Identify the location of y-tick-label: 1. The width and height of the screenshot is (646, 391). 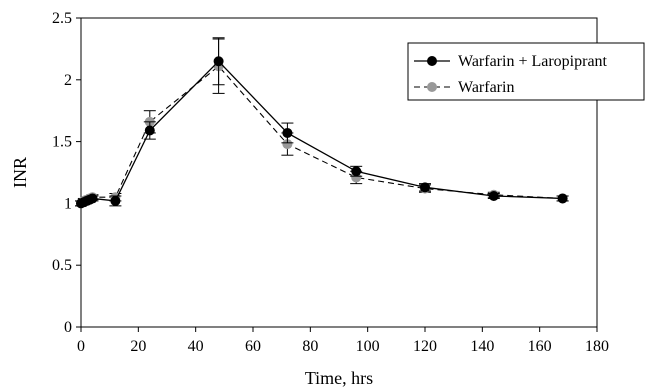
(68, 203).